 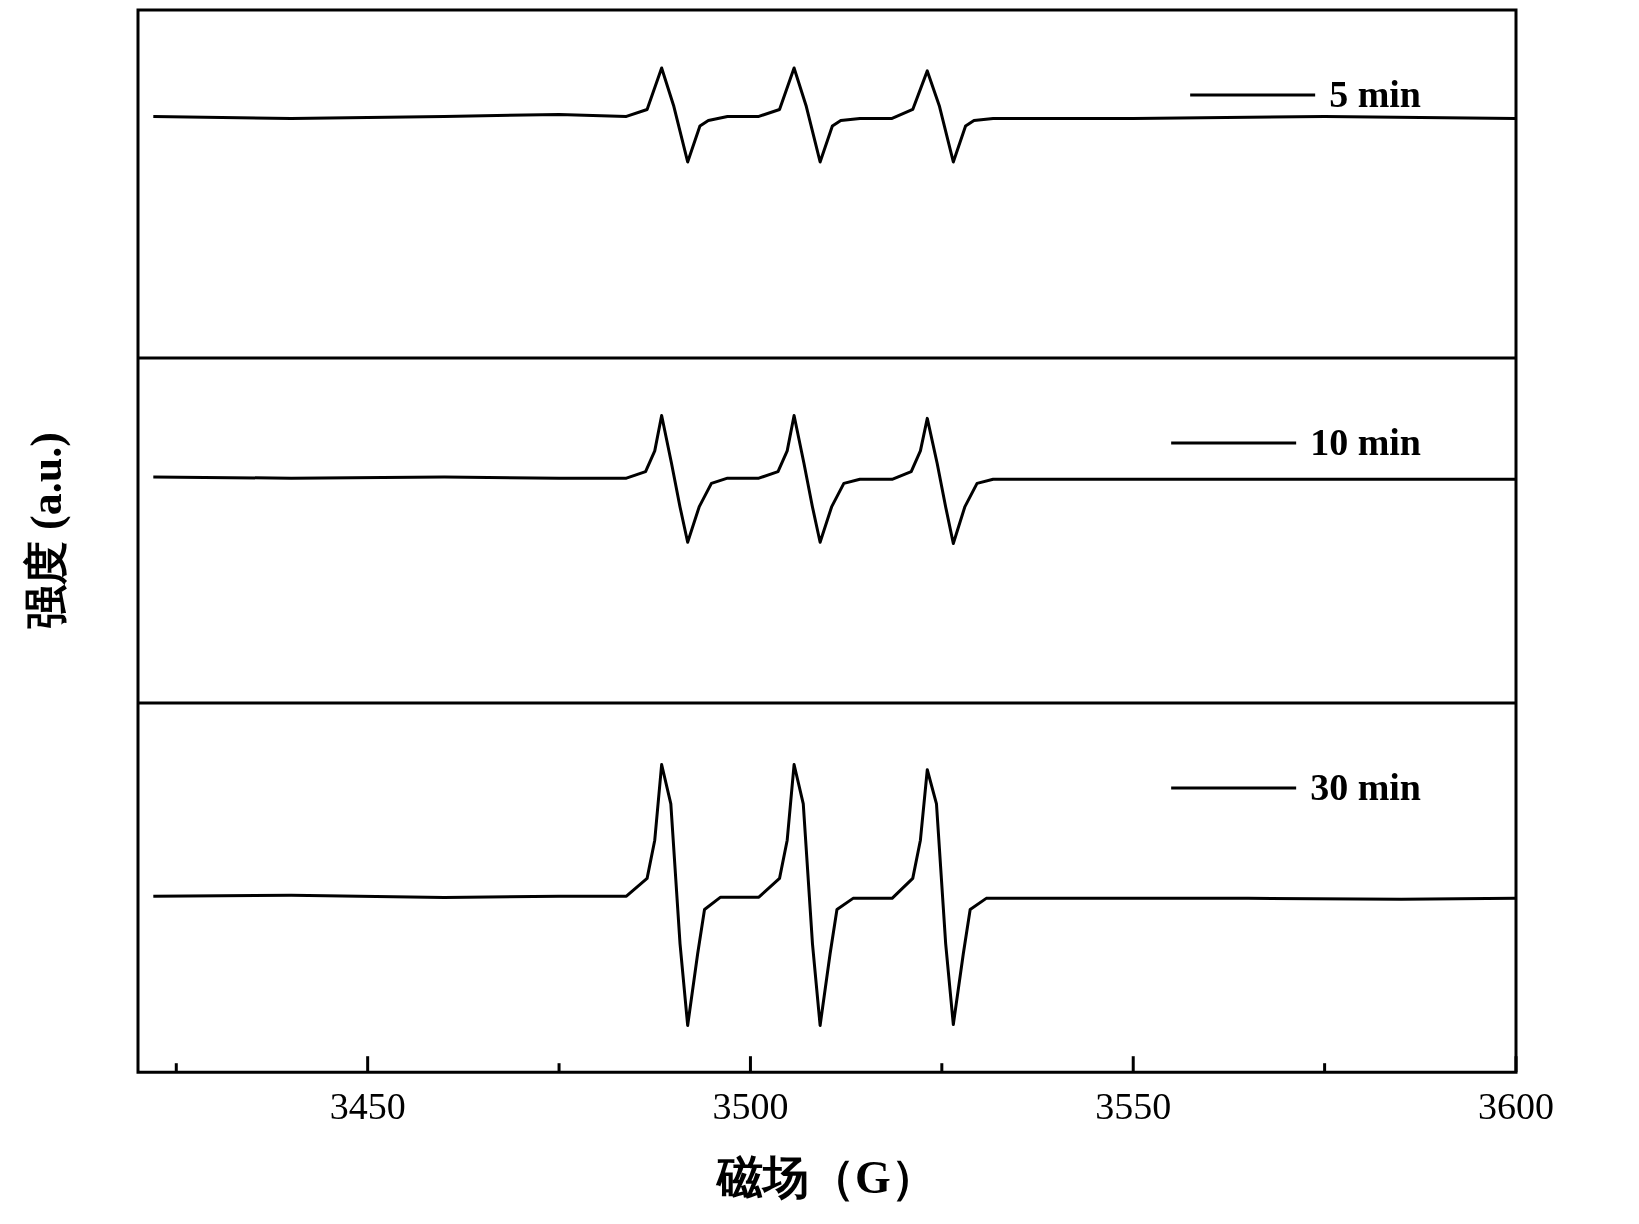 I want to click on x-tick-label: 3500, so click(x=750, y=1105).